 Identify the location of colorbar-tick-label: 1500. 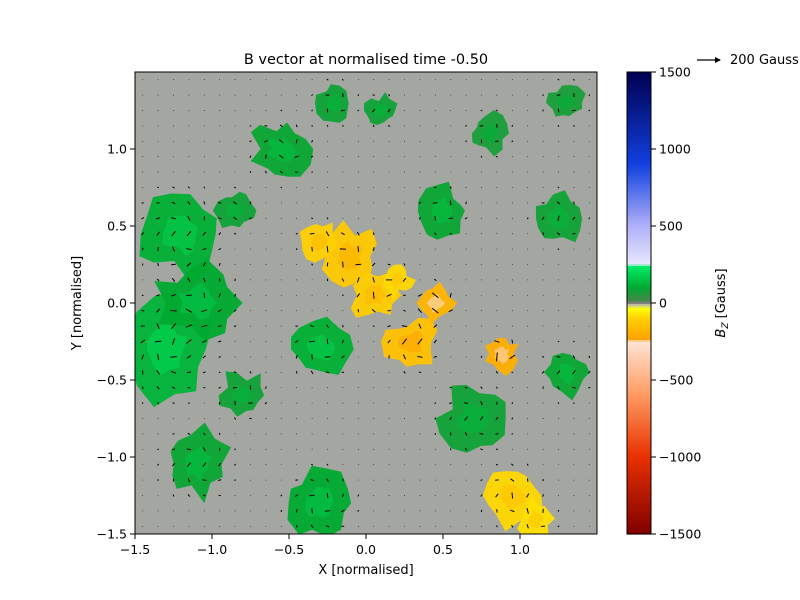
(675, 72).